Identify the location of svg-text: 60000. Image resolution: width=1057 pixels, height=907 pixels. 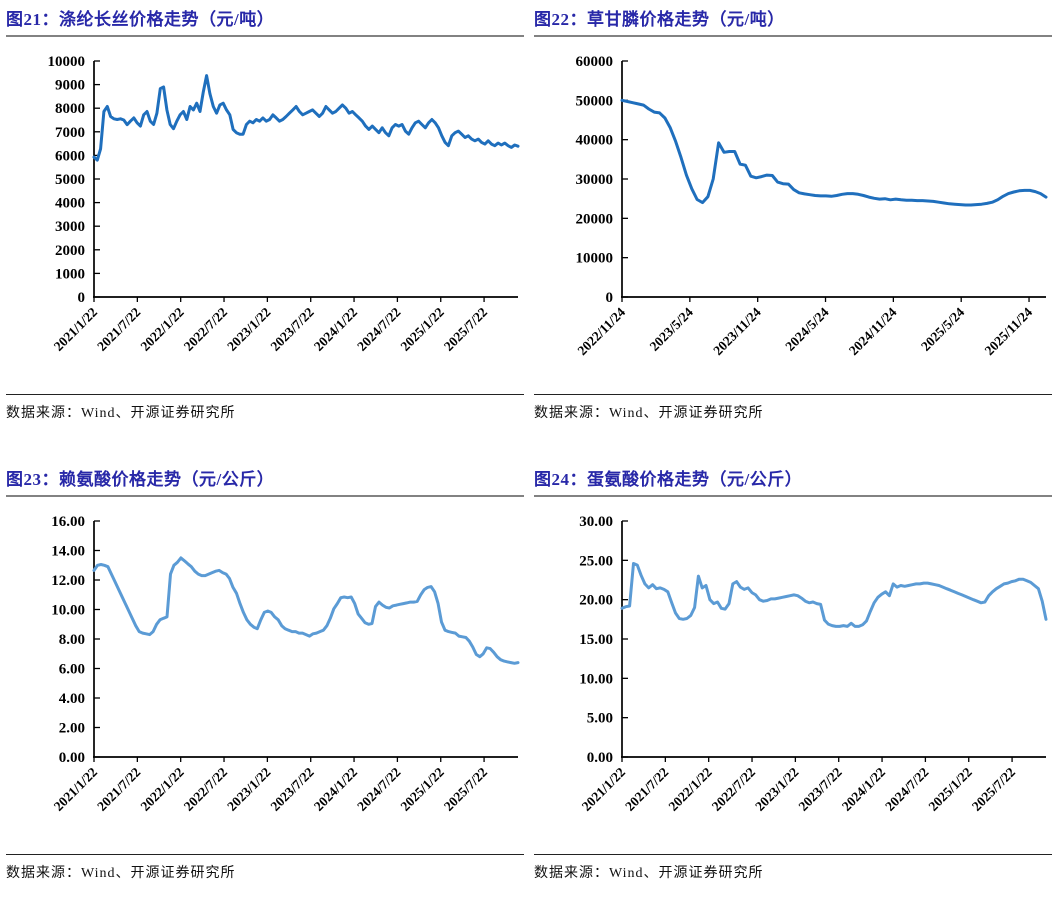
(595, 62).